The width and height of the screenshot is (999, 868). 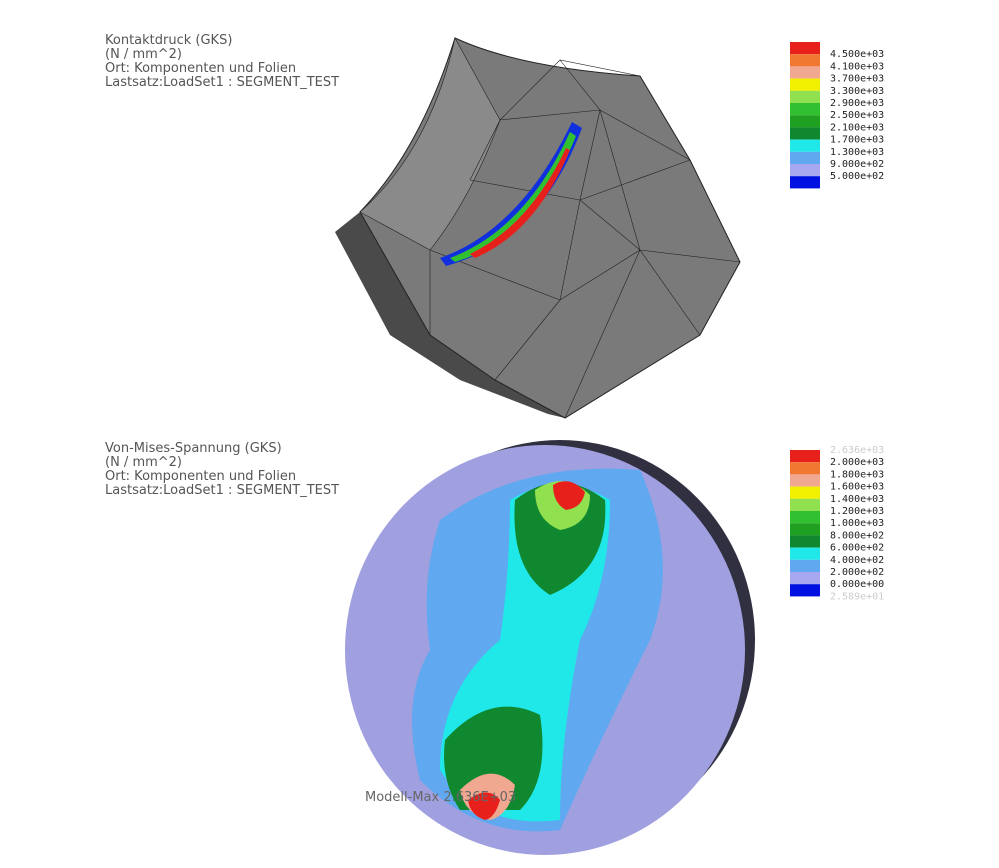 What do you see at coordinates (450, 315) in the screenshot?
I see `side-face` at bounding box center [450, 315].